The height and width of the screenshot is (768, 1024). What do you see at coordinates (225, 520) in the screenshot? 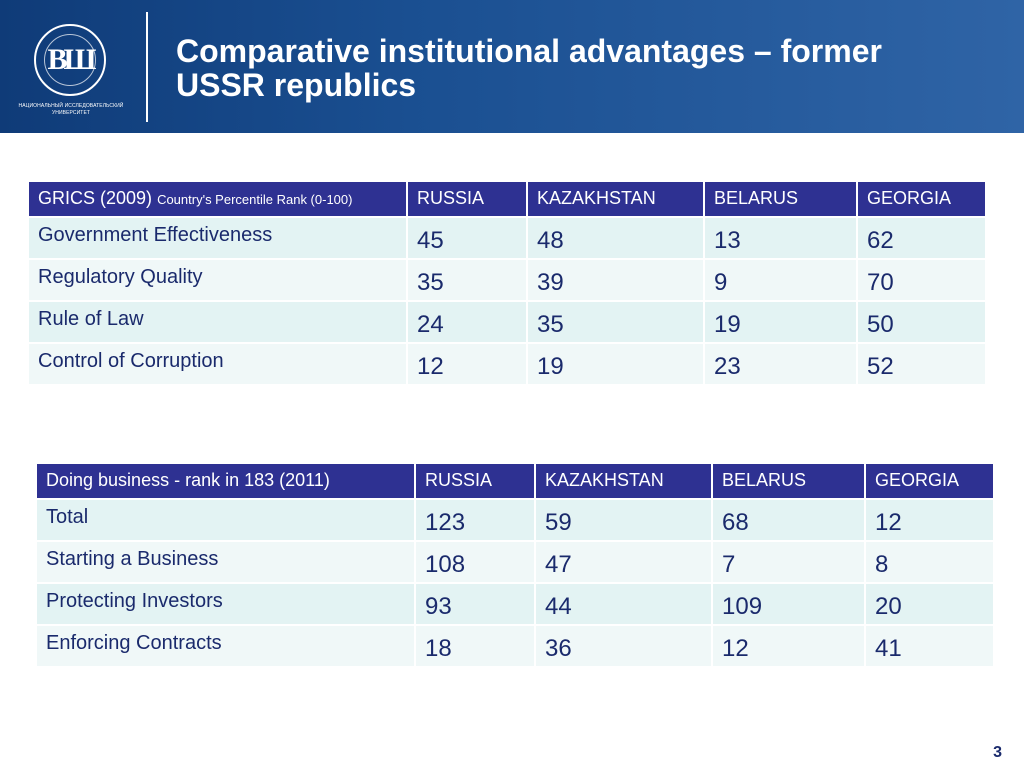
I see `row-label: Total` at bounding box center [225, 520].